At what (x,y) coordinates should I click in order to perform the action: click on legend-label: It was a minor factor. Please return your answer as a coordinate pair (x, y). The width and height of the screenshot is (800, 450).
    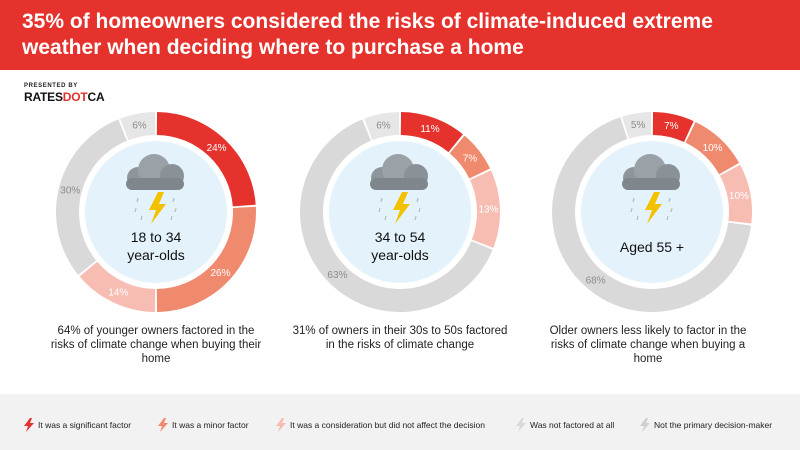
    Looking at the image, I should click on (210, 425).